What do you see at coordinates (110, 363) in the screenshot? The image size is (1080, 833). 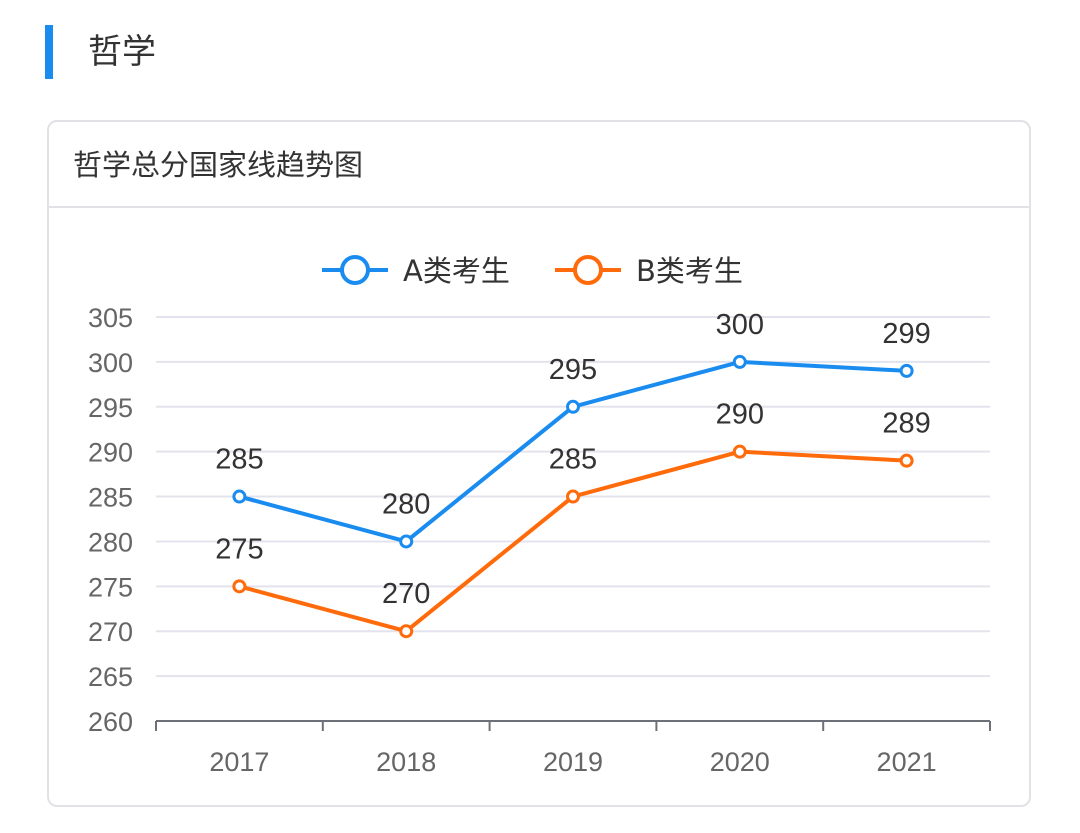 I see `y-tick-label: 300` at bounding box center [110, 363].